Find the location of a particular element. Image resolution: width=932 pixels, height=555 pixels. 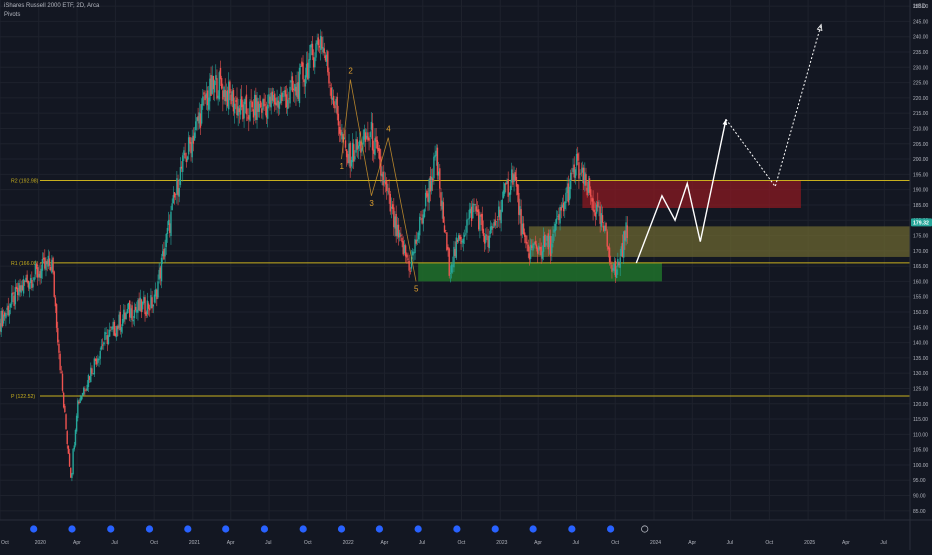

pivot-label: R2 (192.98) is located at coordinates (25, 182).